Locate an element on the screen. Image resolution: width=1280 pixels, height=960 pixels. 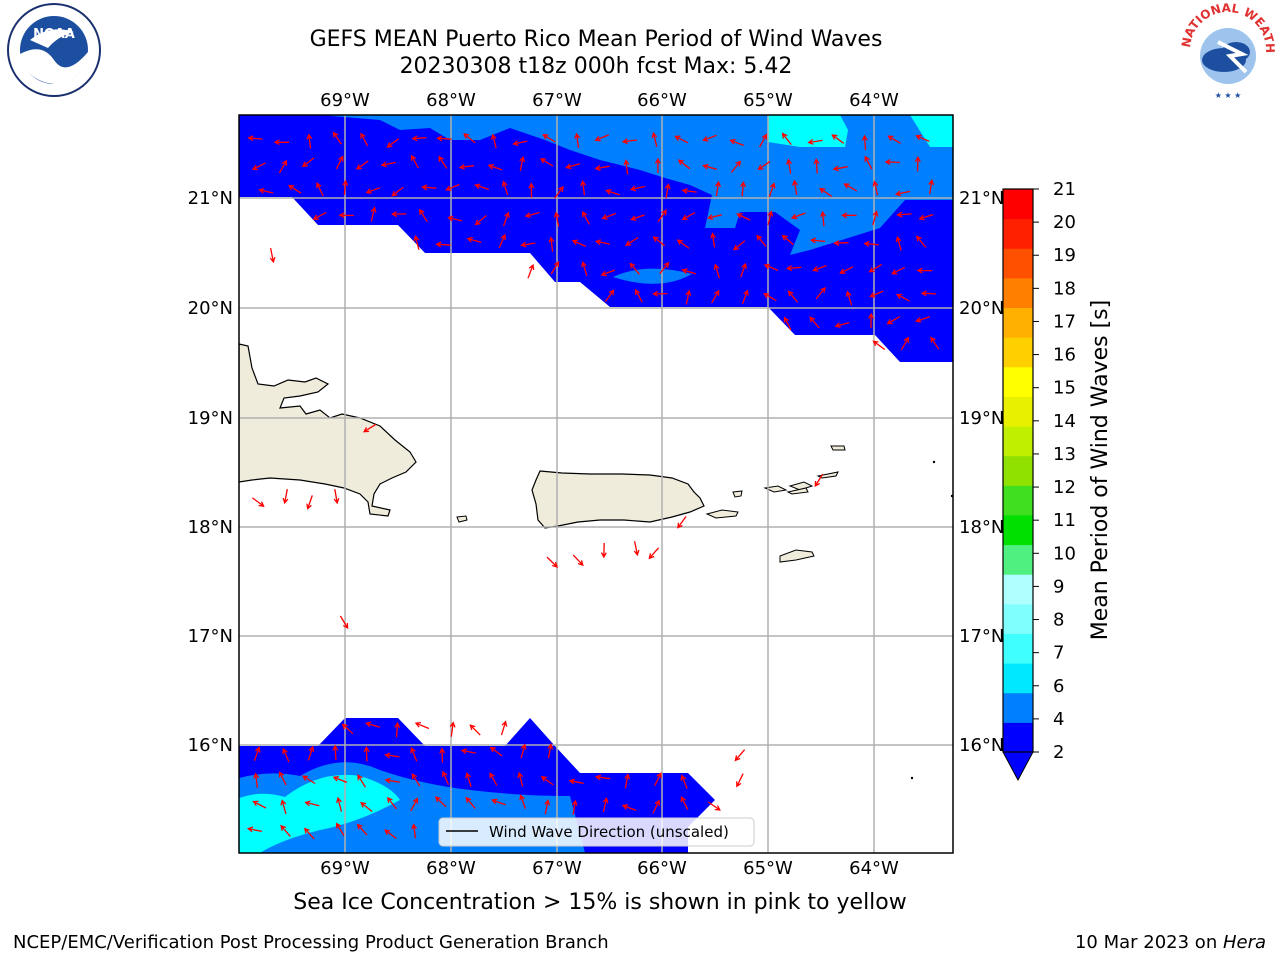
lat-label: 19°N is located at coordinates (981, 418).